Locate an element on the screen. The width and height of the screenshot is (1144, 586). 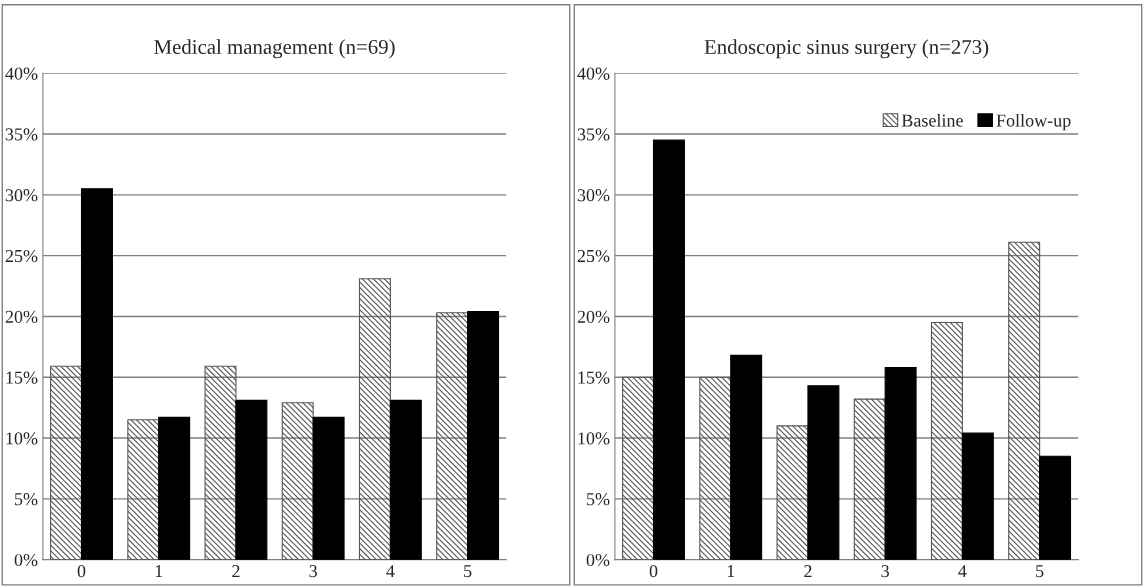
chart-title: Endoscopic sinus surgery (n=273) is located at coordinates (846, 49).